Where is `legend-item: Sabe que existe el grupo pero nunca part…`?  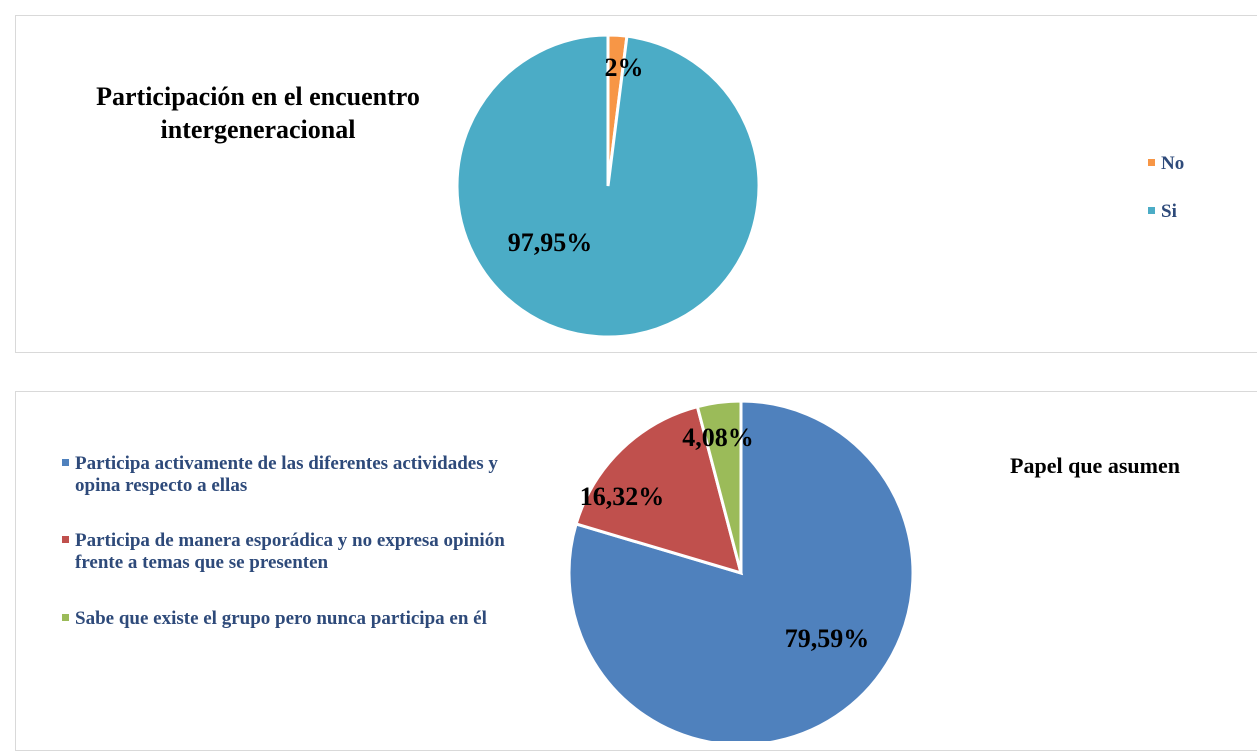
legend-item: Sabe que existe el grupo pero nunca part… is located at coordinates (283, 619).